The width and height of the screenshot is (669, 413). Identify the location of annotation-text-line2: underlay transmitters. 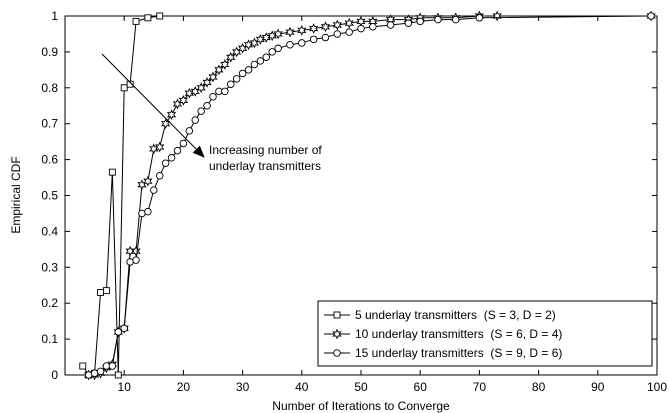
(265, 166).